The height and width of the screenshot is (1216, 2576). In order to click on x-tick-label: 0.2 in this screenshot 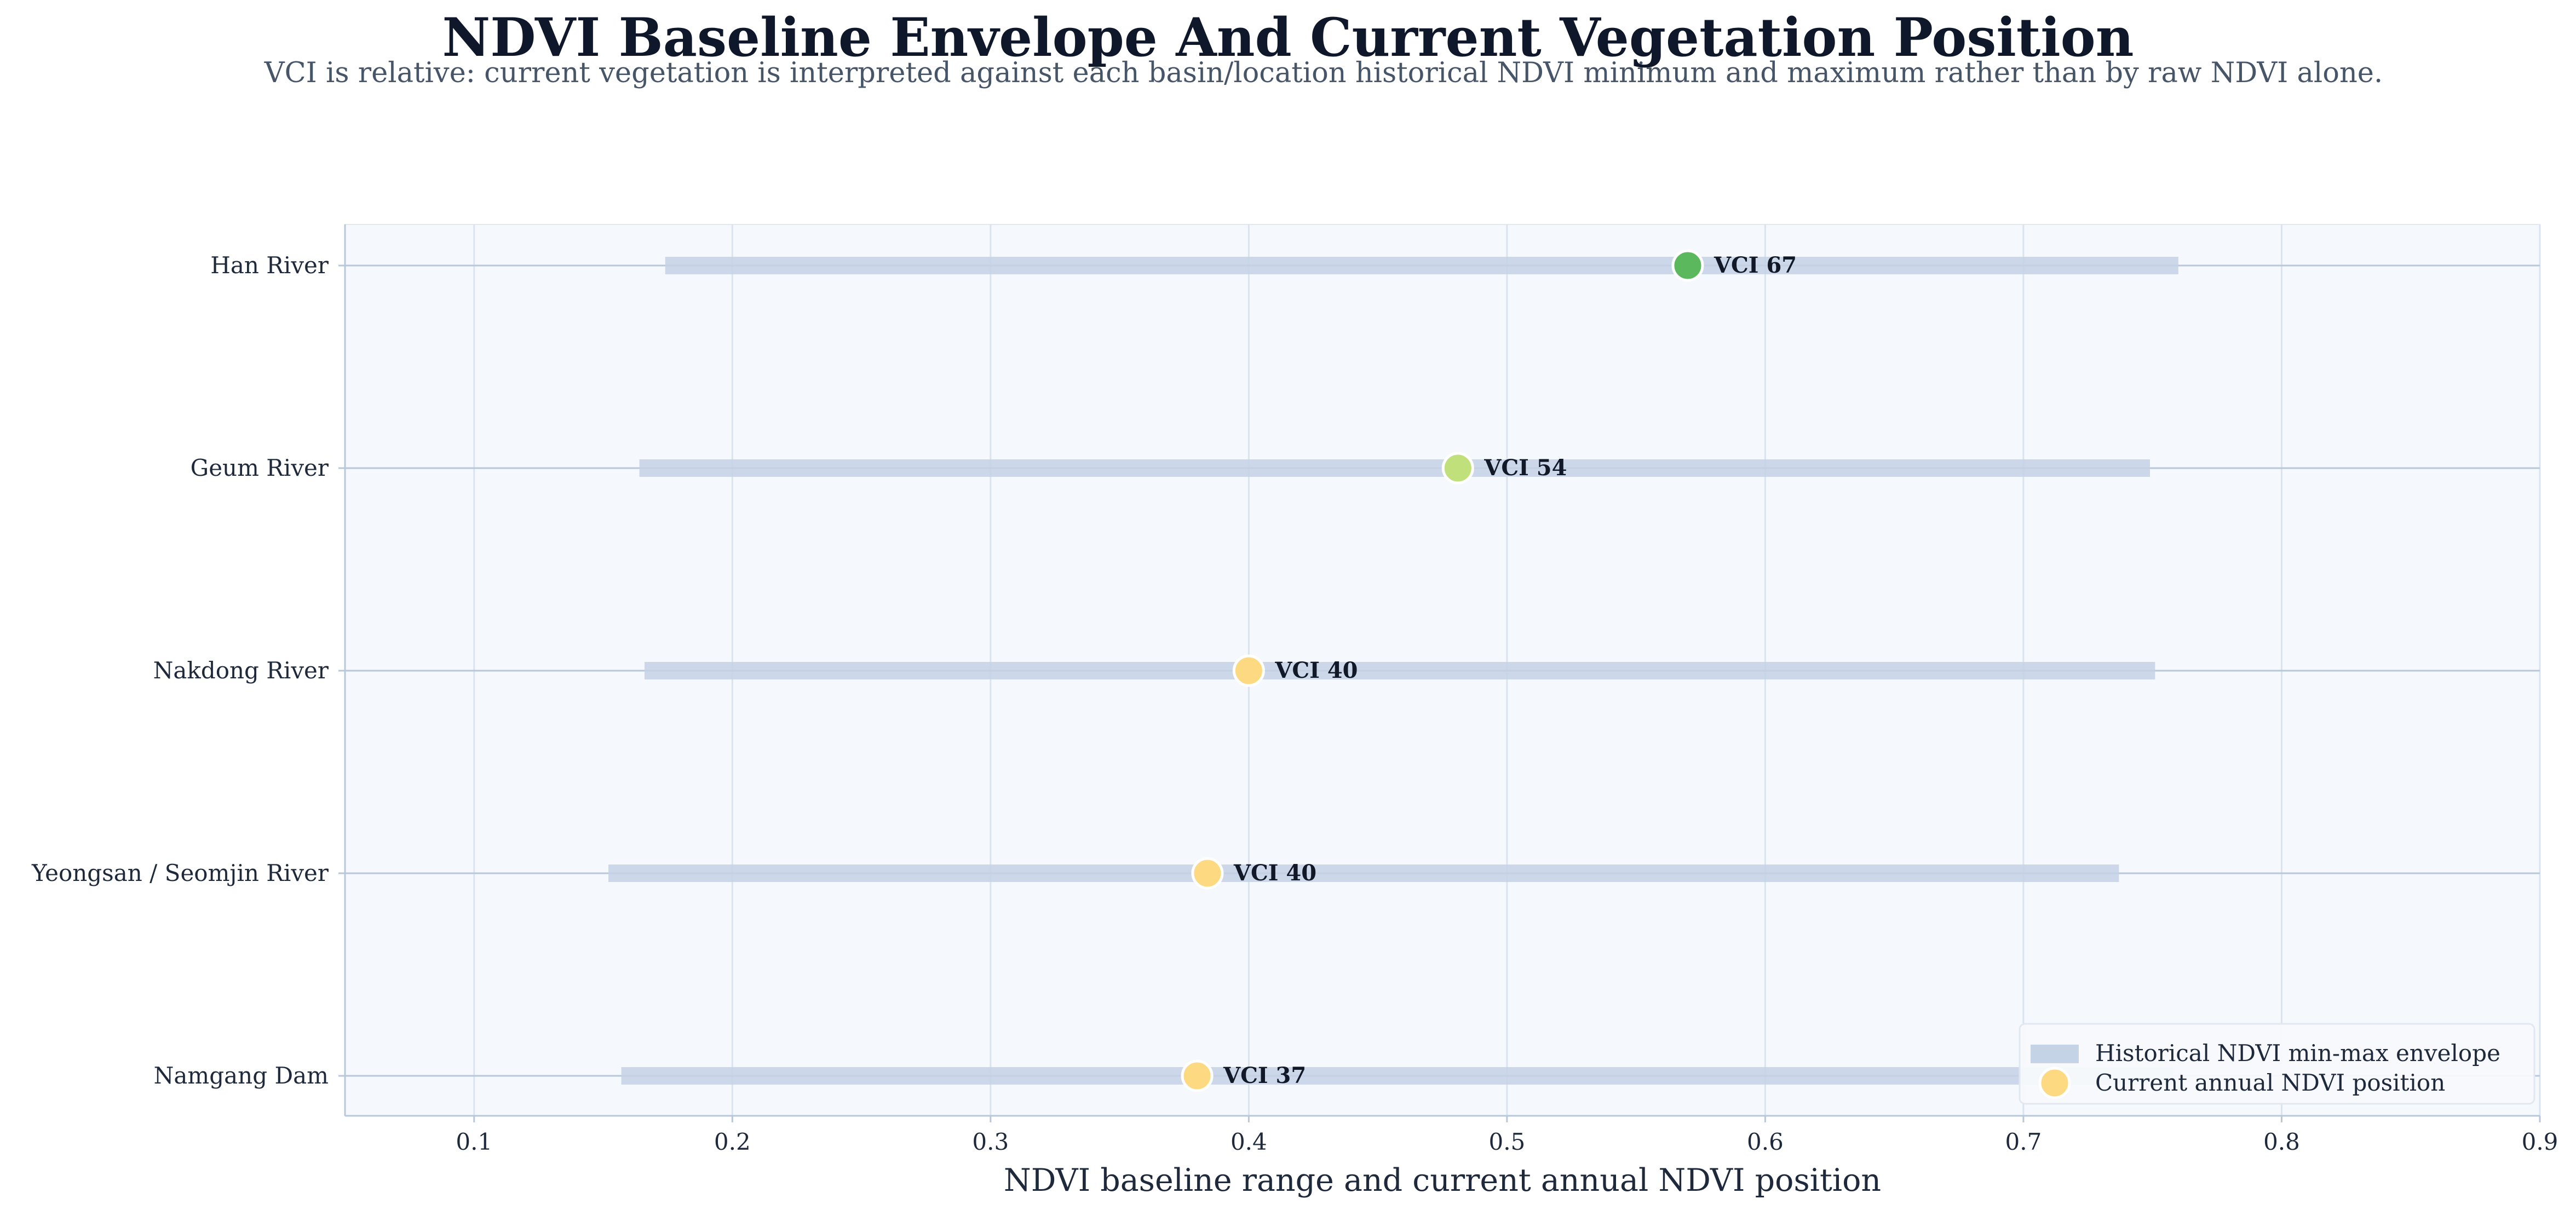, I will do `click(732, 1141)`.